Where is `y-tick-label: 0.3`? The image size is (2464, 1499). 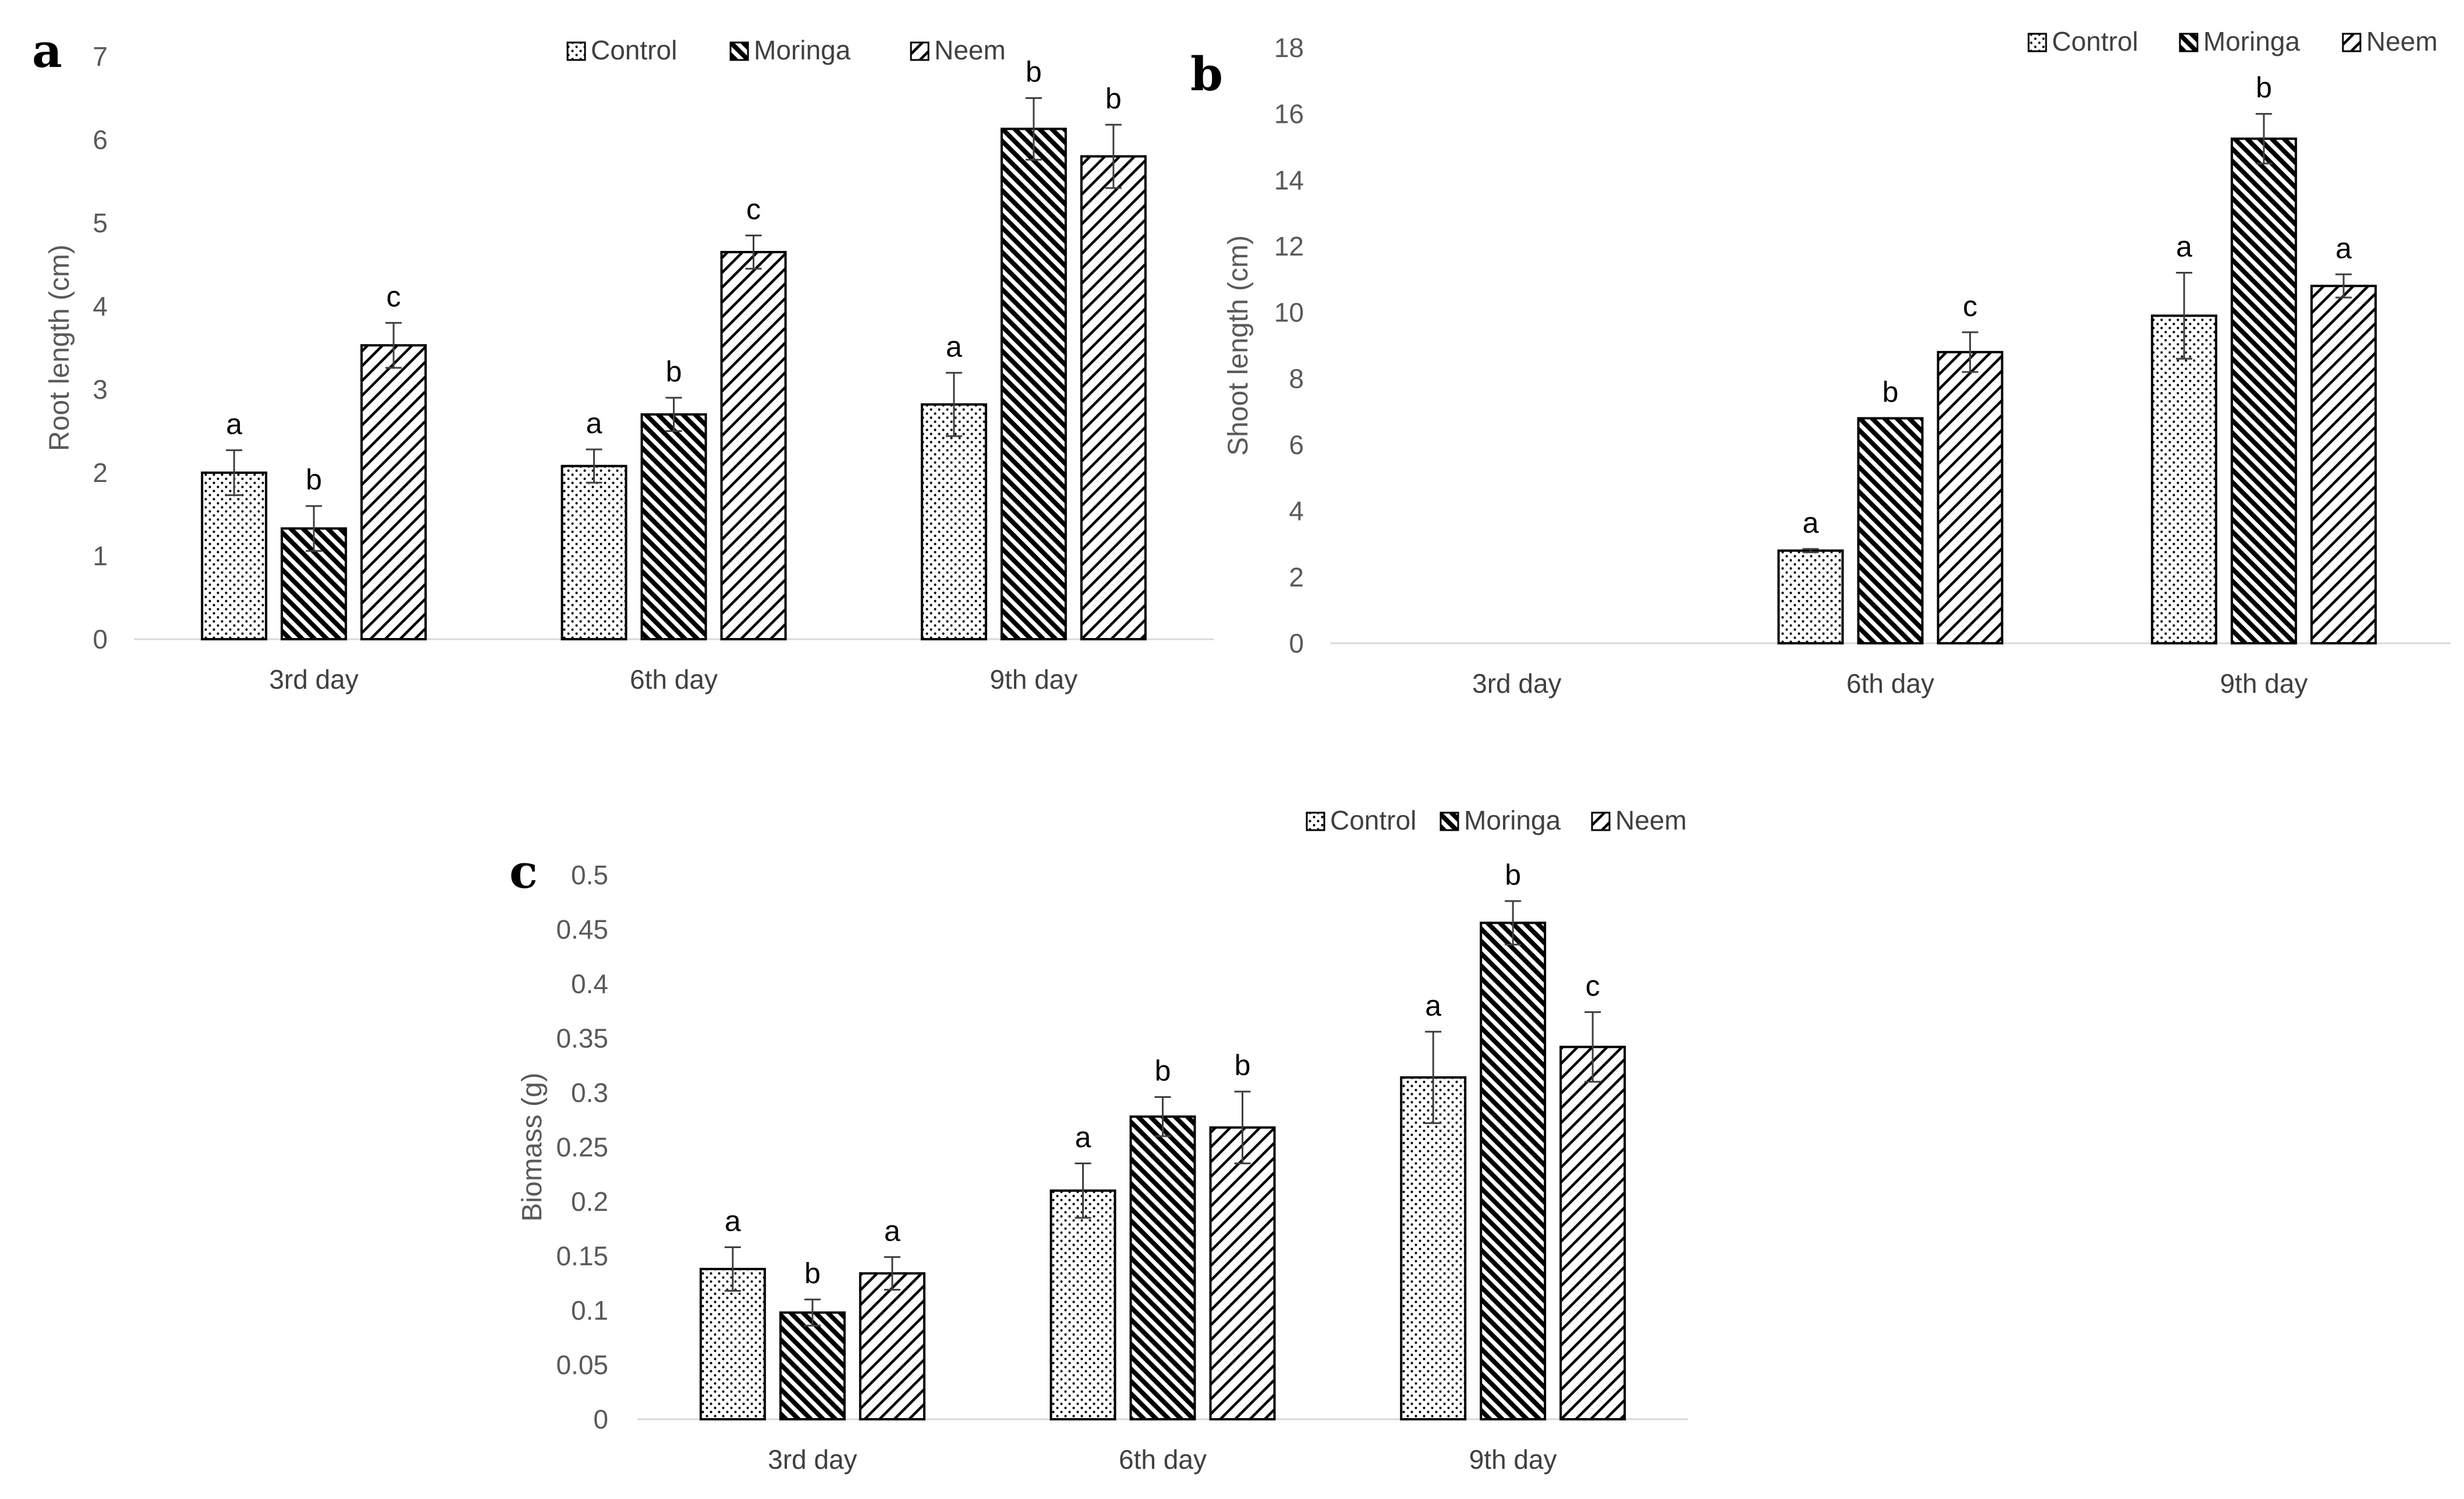
y-tick-label: 0.3 is located at coordinates (589, 1093).